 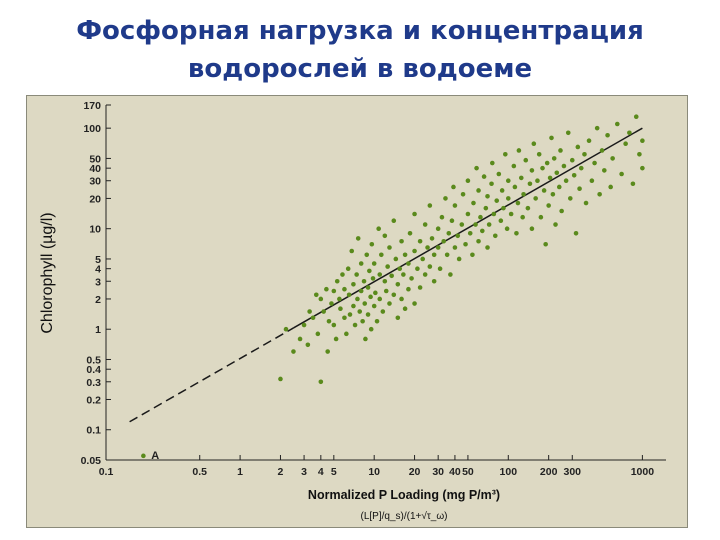 I want to click on y-tick-label: 20, so click(x=95, y=199).